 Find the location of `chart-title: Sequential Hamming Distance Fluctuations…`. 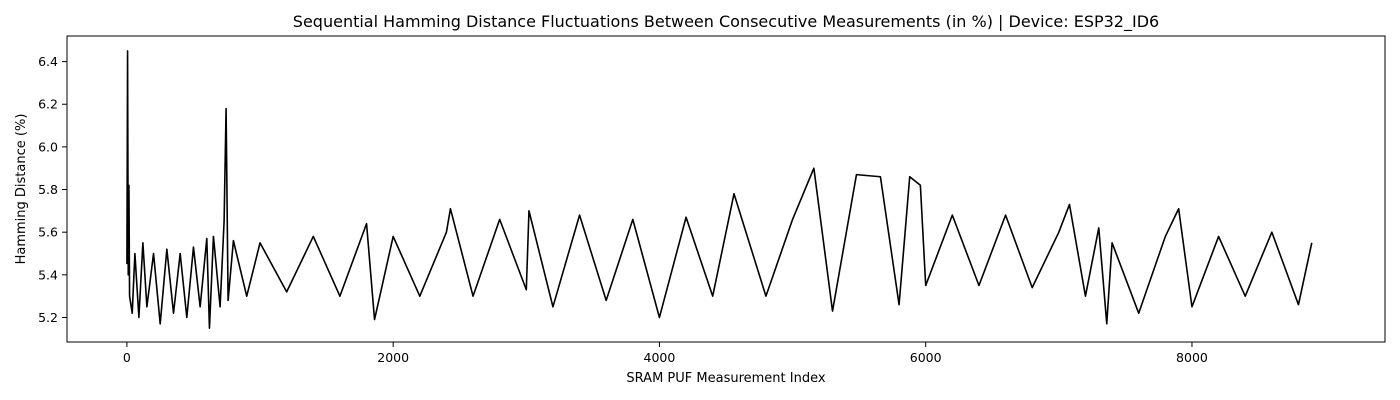

chart-title: Sequential Hamming Distance Fluctuations… is located at coordinates (726, 22).